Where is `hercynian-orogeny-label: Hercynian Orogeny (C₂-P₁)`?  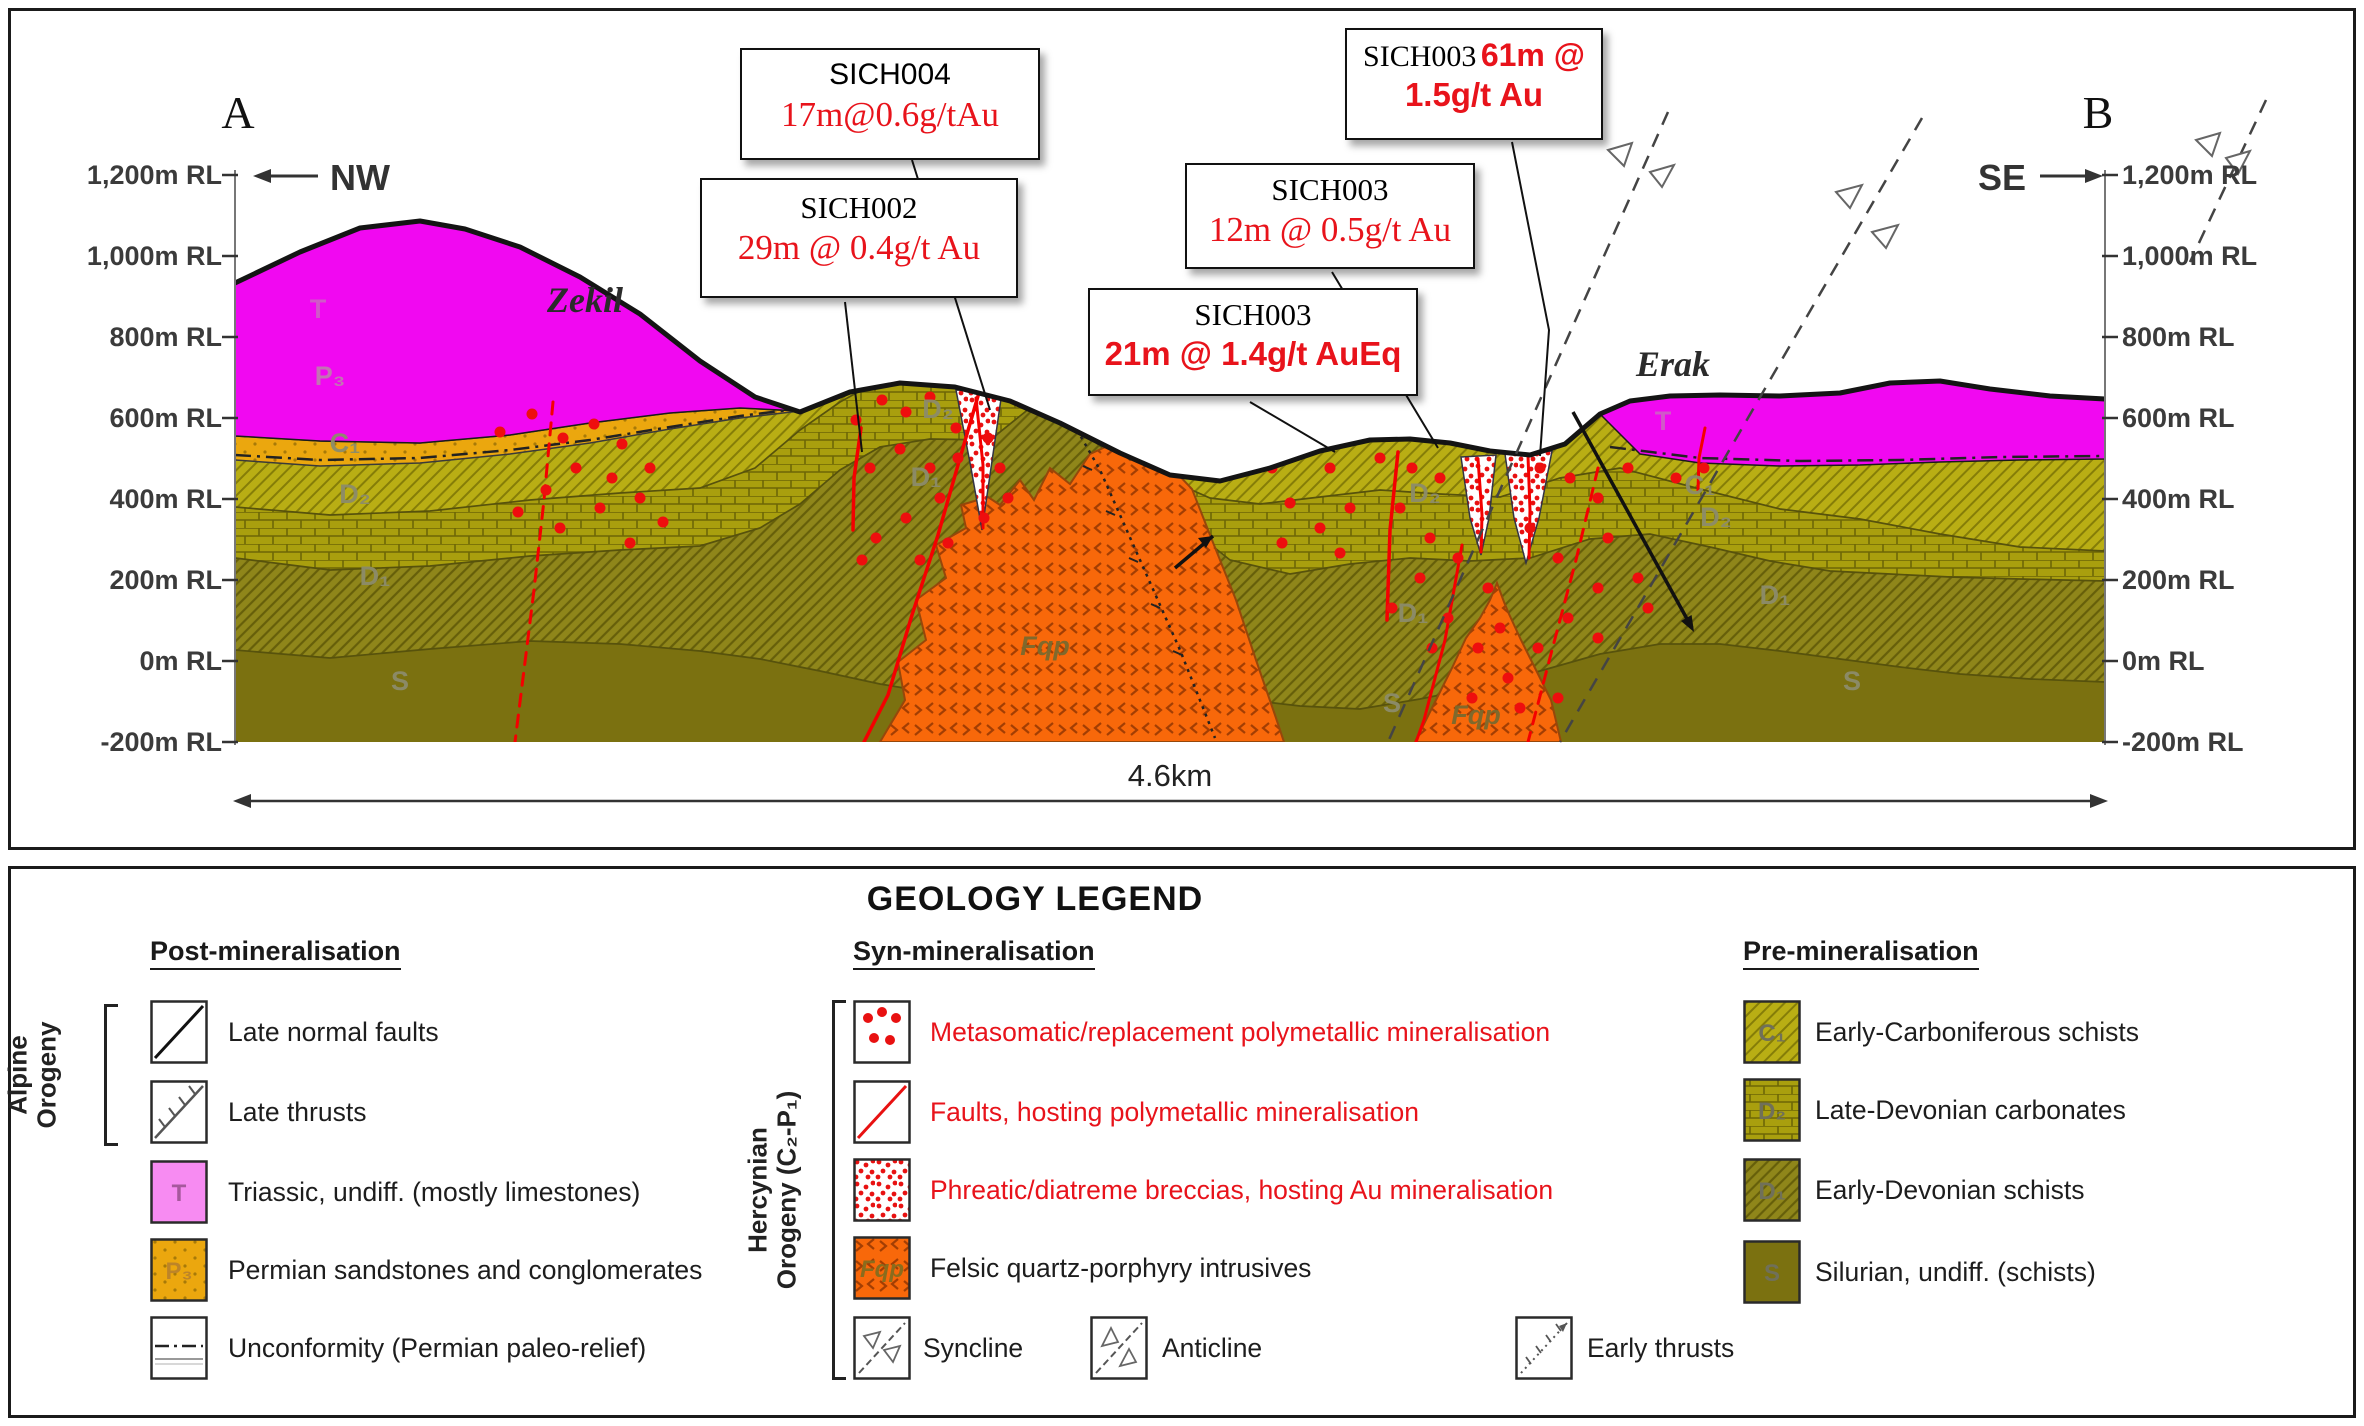
hercynian-orogeny-label: Hercynian Orogeny (C₂-P₁) is located at coordinates (771, 1190).